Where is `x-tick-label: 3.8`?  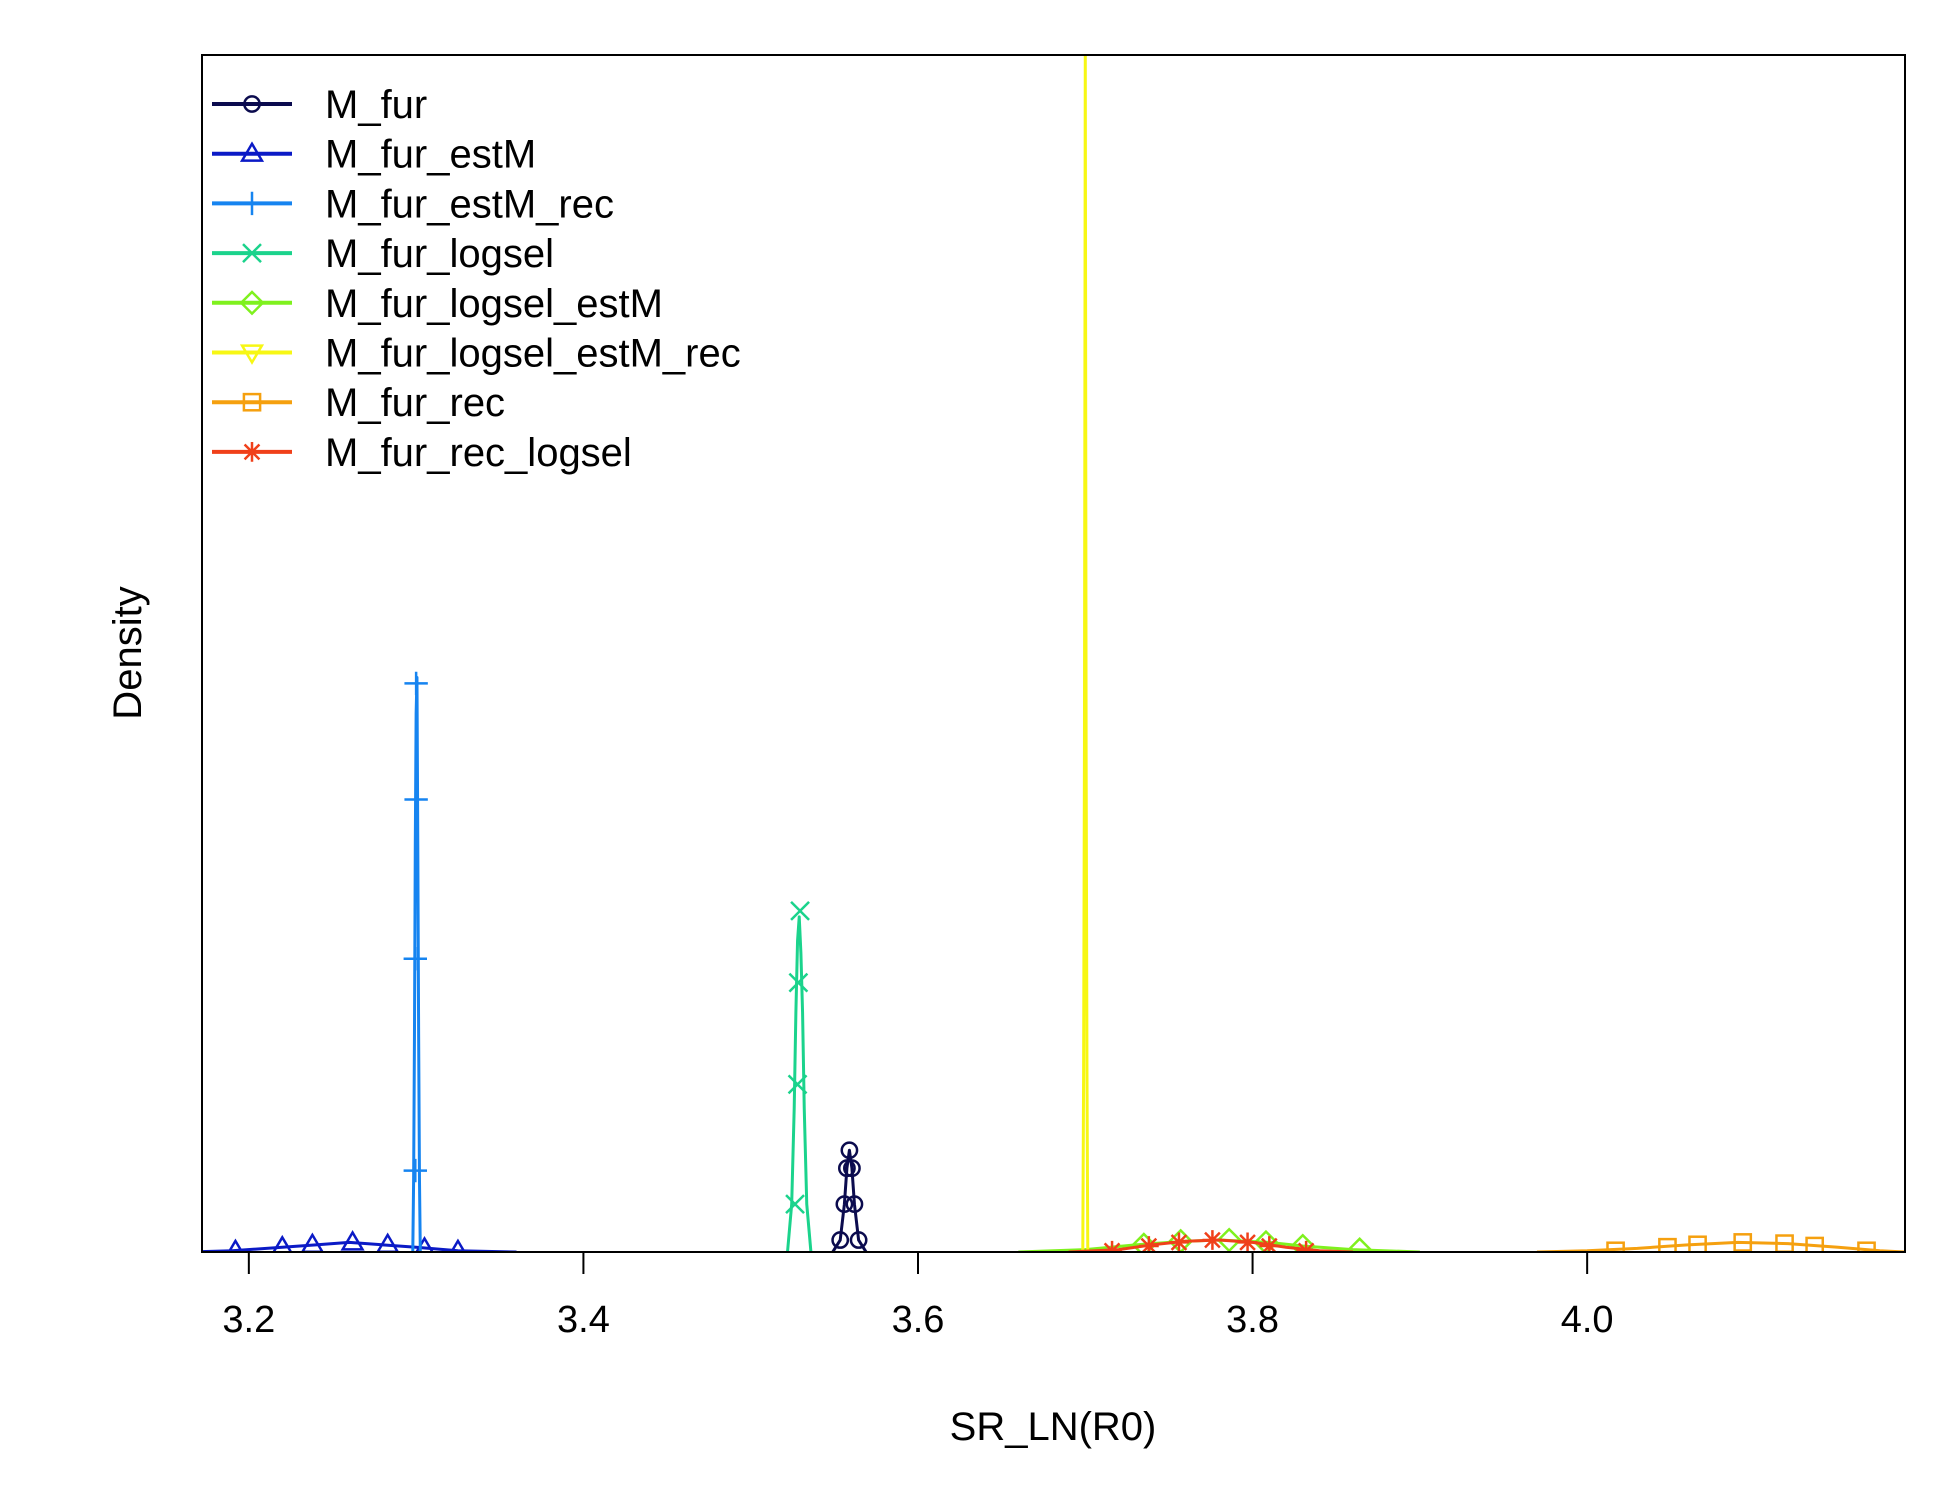 x-tick-label: 3.8 is located at coordinates (1252, 1320).